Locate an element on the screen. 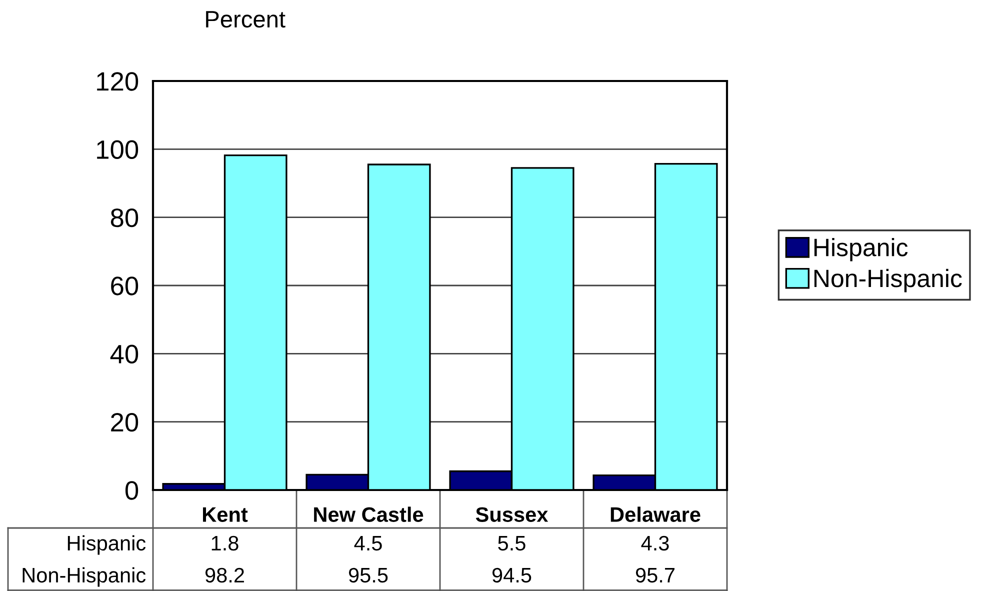  data-label: 95.7 is located at coordinates (655, 575).